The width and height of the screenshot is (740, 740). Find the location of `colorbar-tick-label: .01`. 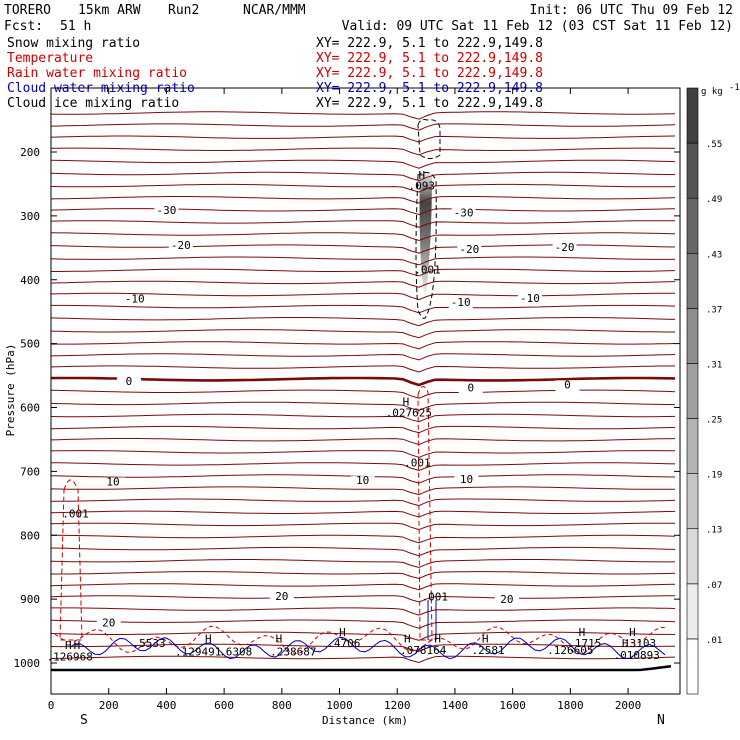

colorbar-tick-label: .01 is located at coordinates (714, 641).